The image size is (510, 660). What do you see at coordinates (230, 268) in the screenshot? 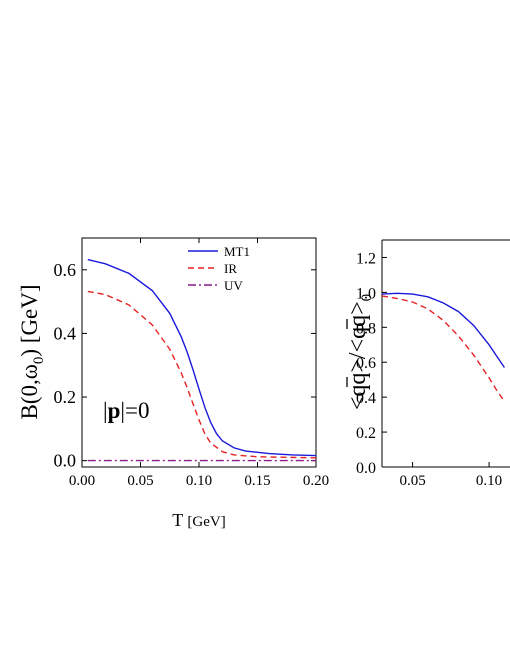
I see `legend-label-ir: IR` at bounding box center [230, 268].